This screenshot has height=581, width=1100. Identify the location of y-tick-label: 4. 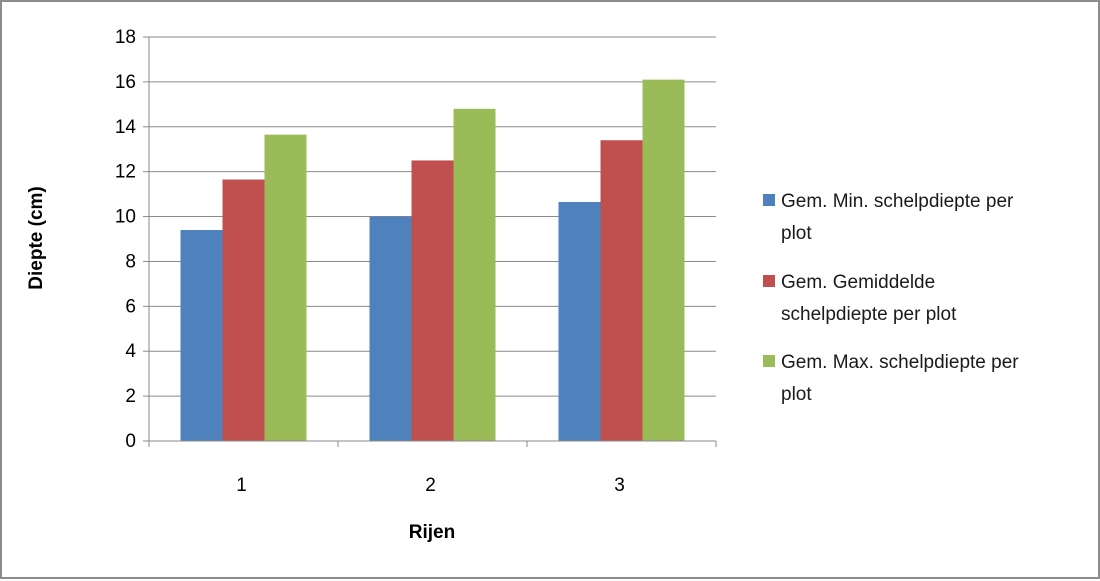
(130, 351).